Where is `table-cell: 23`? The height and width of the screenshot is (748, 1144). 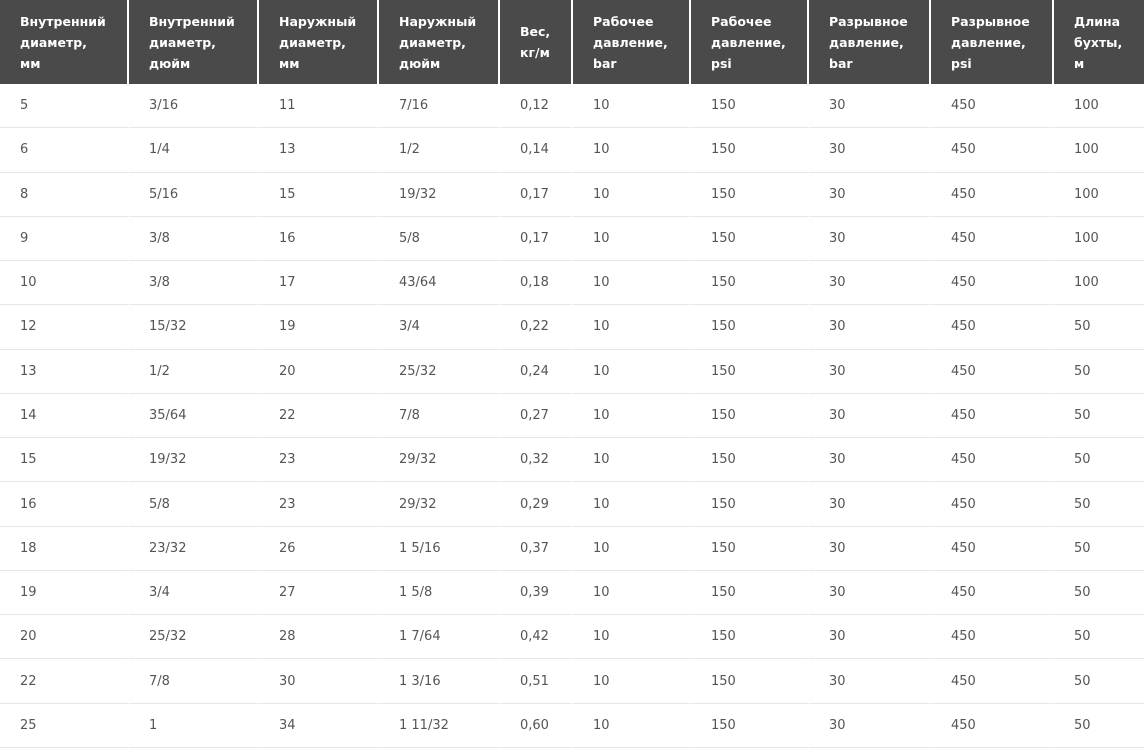
table-cell: 23 is located at coordinates (319, 504).